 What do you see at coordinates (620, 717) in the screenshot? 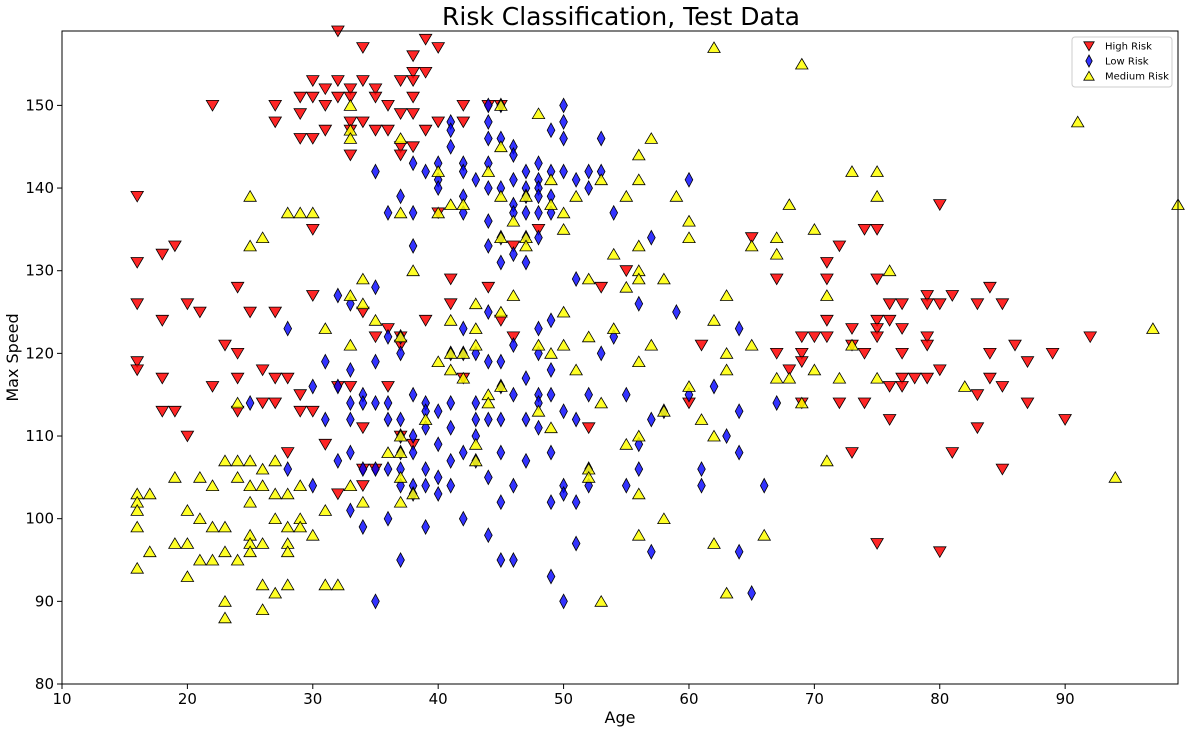
I see `x-axis-label: Age` at bounding box center [620, 717].